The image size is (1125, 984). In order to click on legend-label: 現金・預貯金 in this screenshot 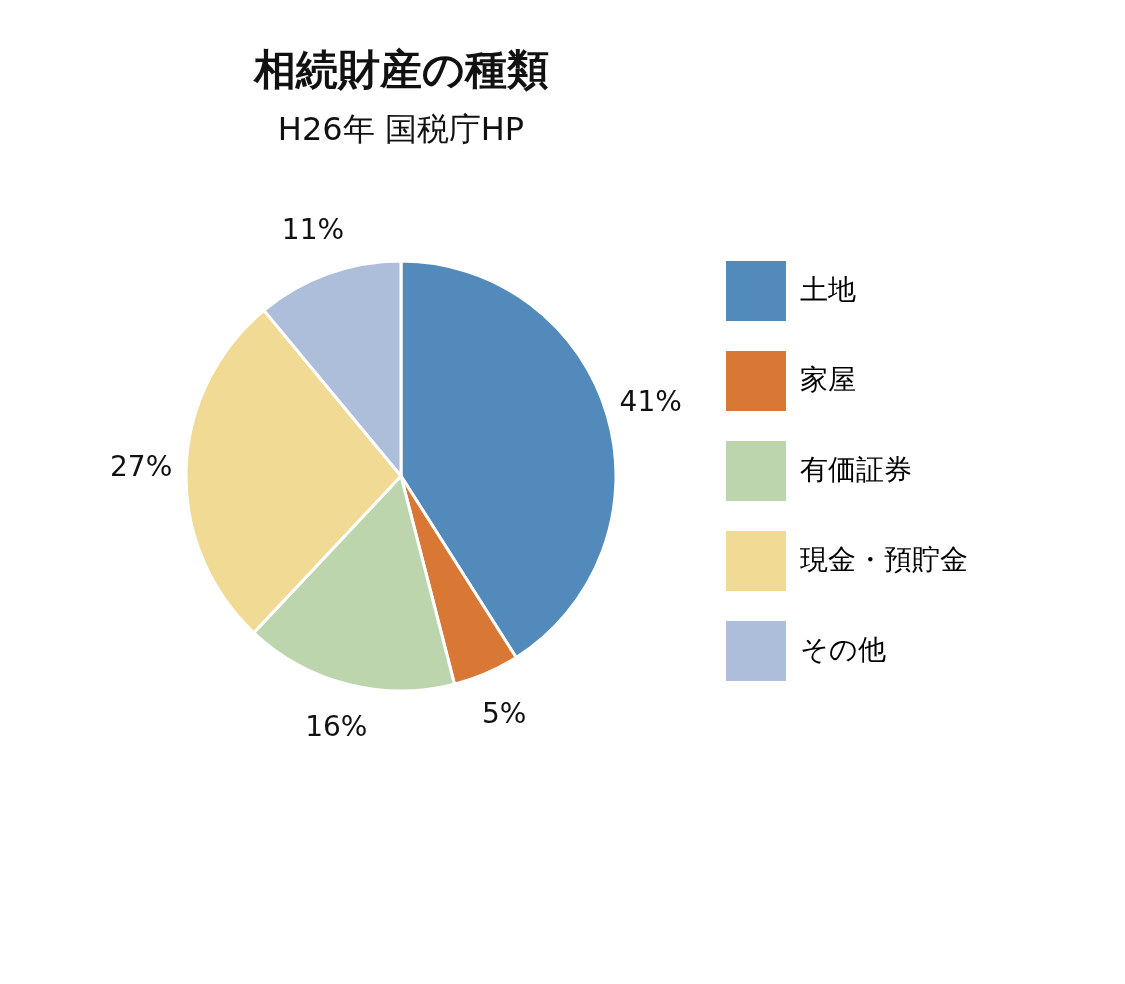, I will do `click(884, 559)`.